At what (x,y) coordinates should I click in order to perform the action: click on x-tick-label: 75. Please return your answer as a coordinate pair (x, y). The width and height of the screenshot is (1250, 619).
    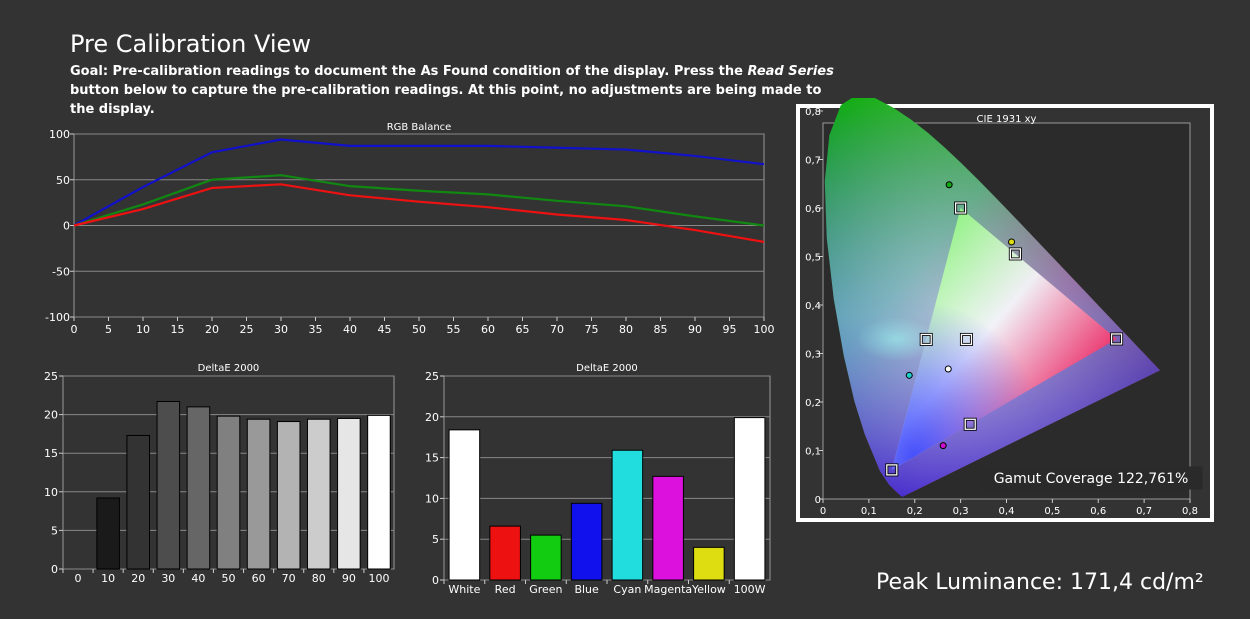
    Looking at the image, I should click on (592, 329).